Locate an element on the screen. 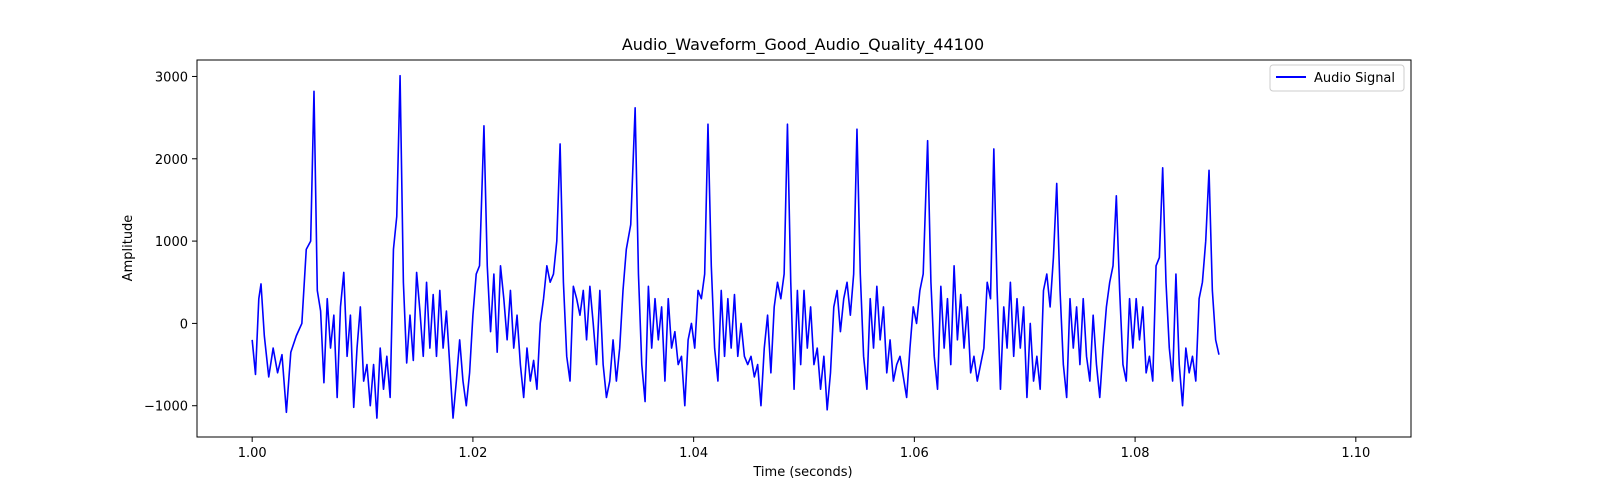  x-tick-label: 1.08 is located at coordinates (1135, 453).